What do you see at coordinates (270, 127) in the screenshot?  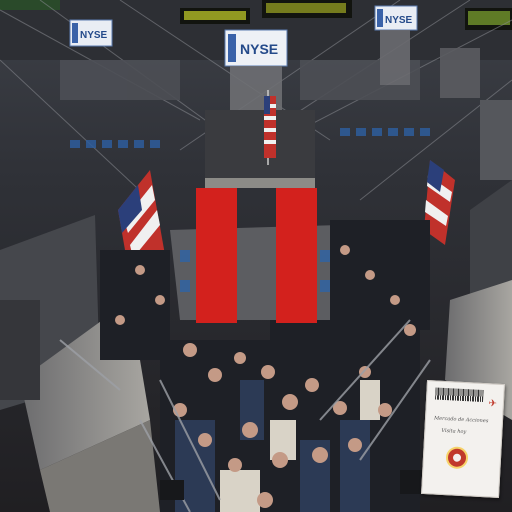 I see `us-flag-center` at bounding box center [270, 127].